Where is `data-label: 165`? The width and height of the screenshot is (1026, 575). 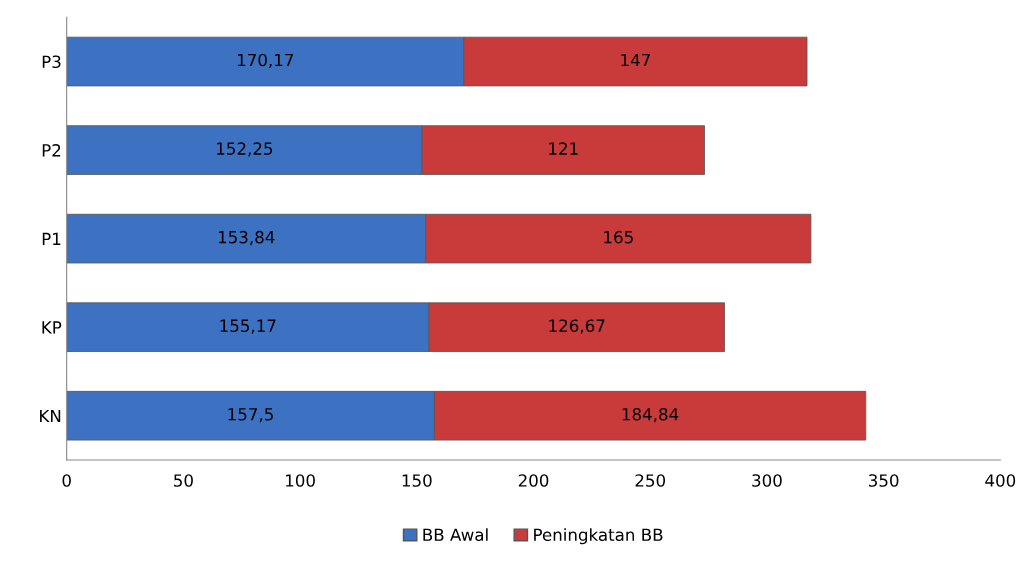
data-label: 165 is located at coordinates (618, 237).